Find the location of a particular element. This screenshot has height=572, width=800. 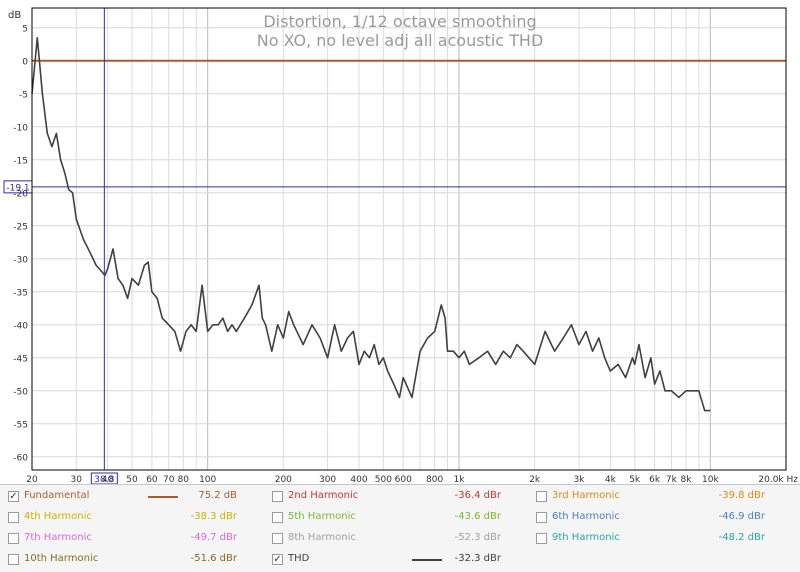

legend-value-10th-harmonic: -51.6 dBr is located at coordinates (213, 558).